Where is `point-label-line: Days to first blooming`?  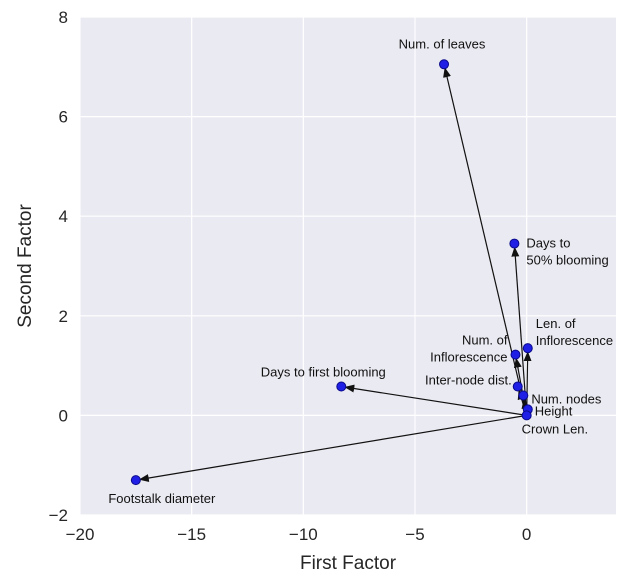
point-label-line: Days to first blooming is located at coordinates (323, 372).